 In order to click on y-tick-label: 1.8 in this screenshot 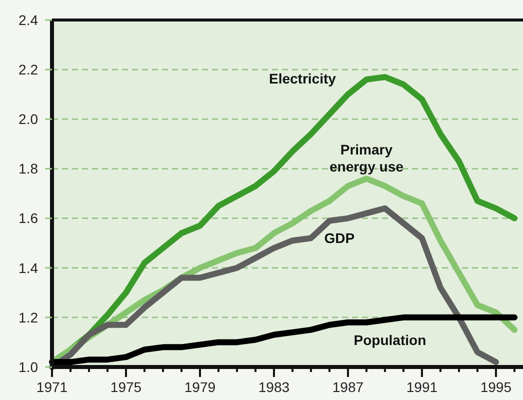, I will do `click(28, 168)`.